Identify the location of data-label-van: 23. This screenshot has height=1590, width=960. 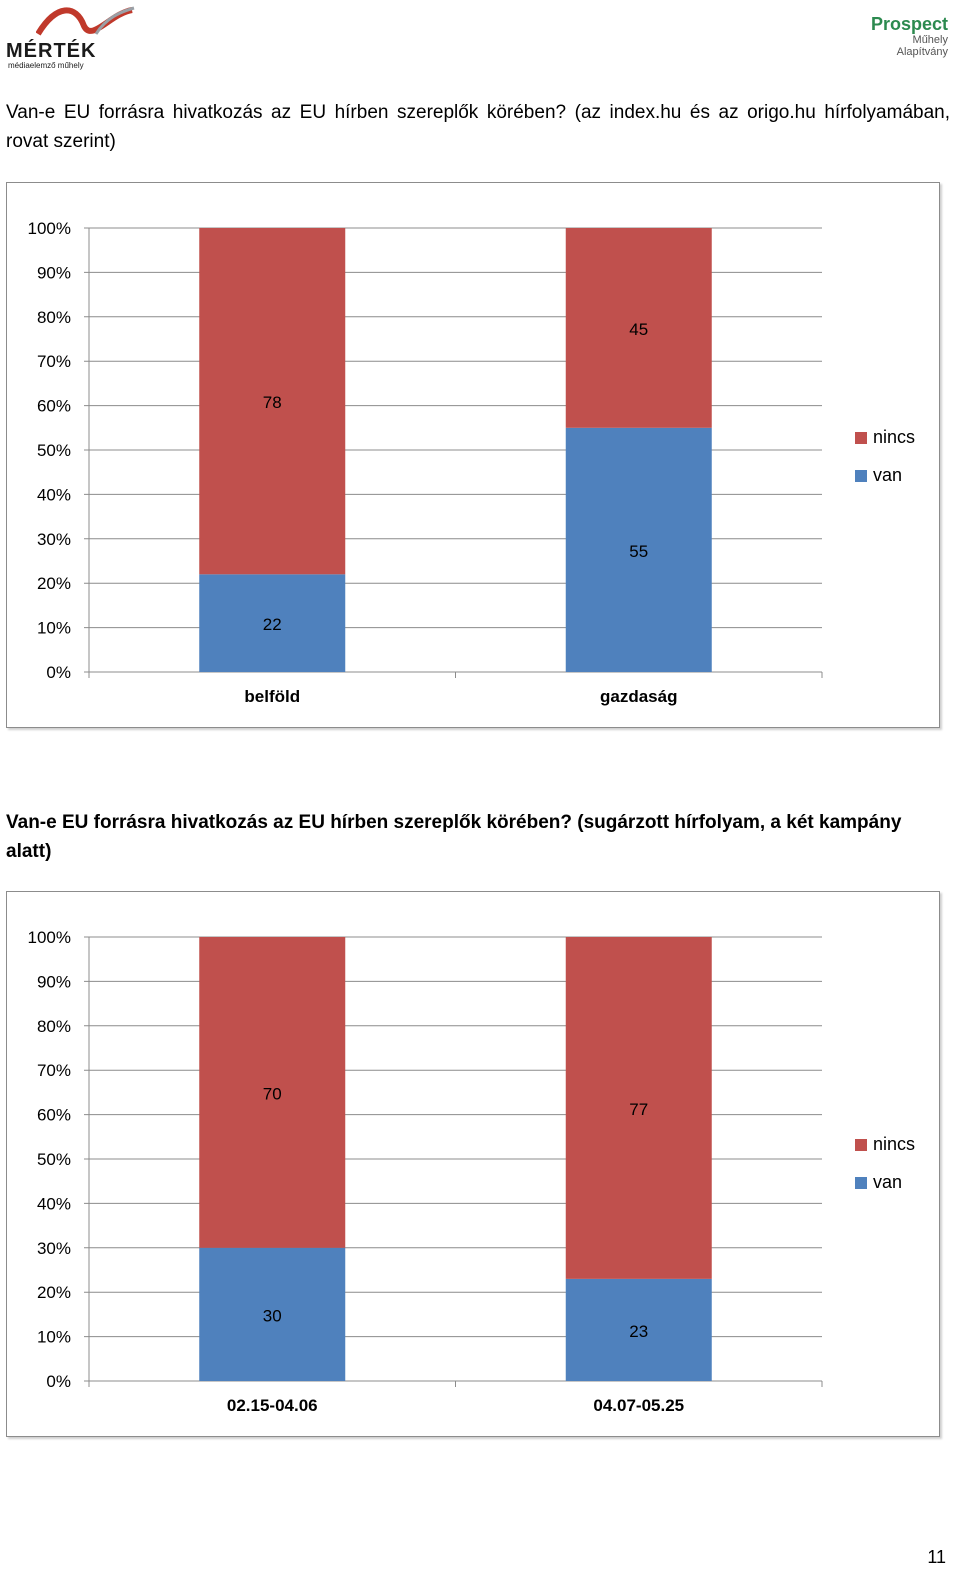
(638, 1331).